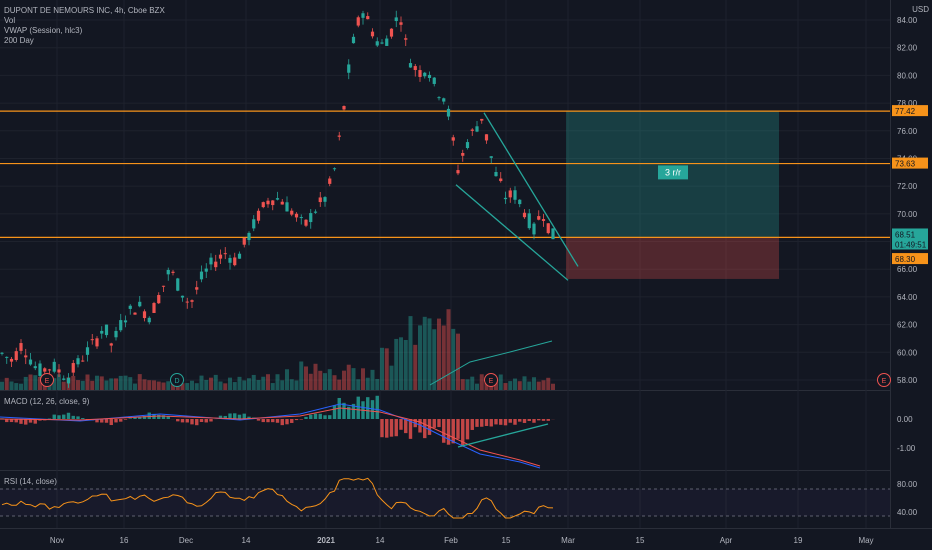  I want to click on event-marker-label: E, so click(491, 381).